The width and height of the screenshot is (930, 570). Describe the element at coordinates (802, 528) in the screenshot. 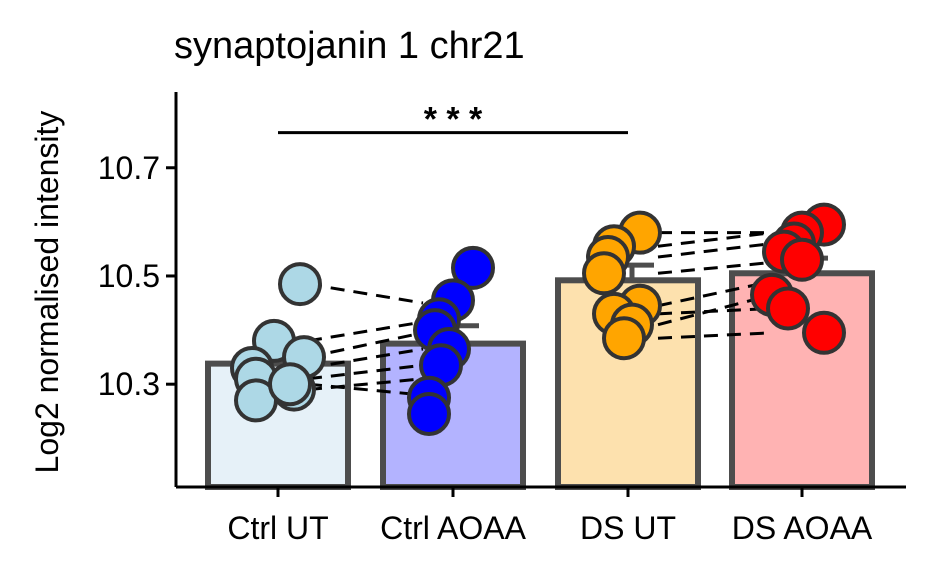

I see `x-tick-label: DS AOAA` at that location.